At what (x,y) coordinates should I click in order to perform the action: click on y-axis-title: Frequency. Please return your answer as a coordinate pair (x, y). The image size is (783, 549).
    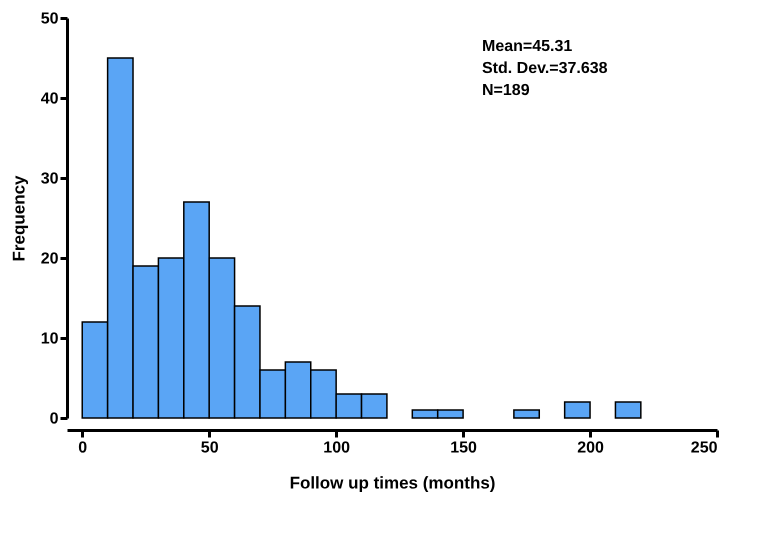
    Looking at the image, I should click on (19, 218).